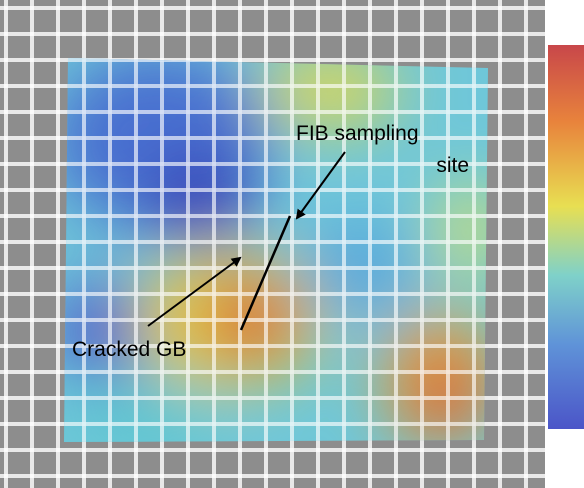 This screenshot has height=488, width=584. What do you see at coordinates (129, 349) in the screenshot?
I see `label-cracked-gb: Cracked GB` at bounding box center [129, 349].